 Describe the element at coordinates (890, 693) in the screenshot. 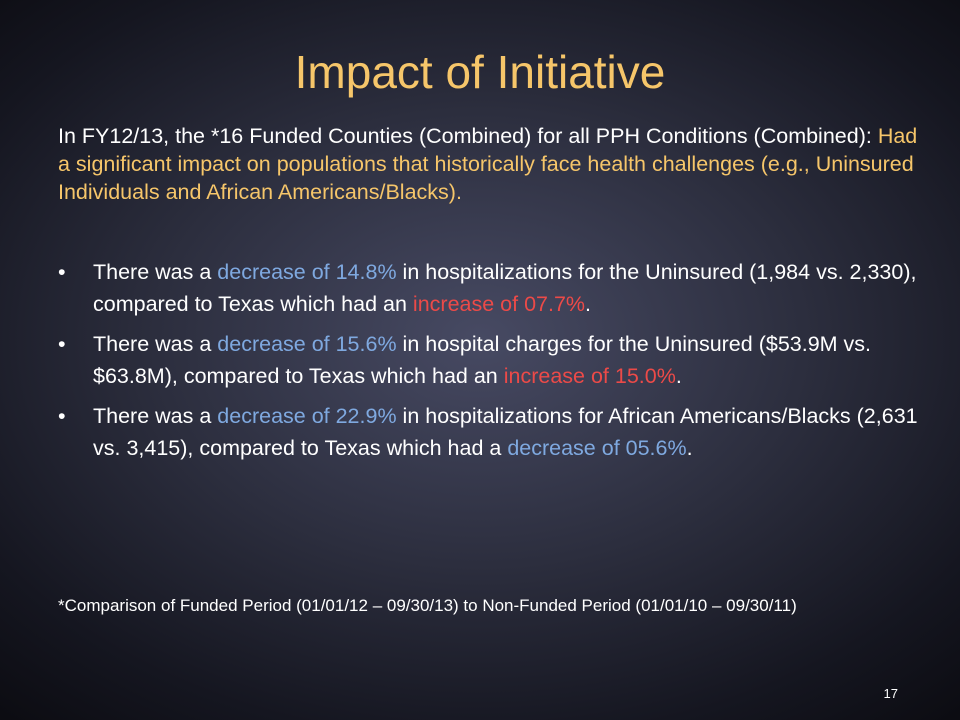

I see `page-number: 17` at that location.